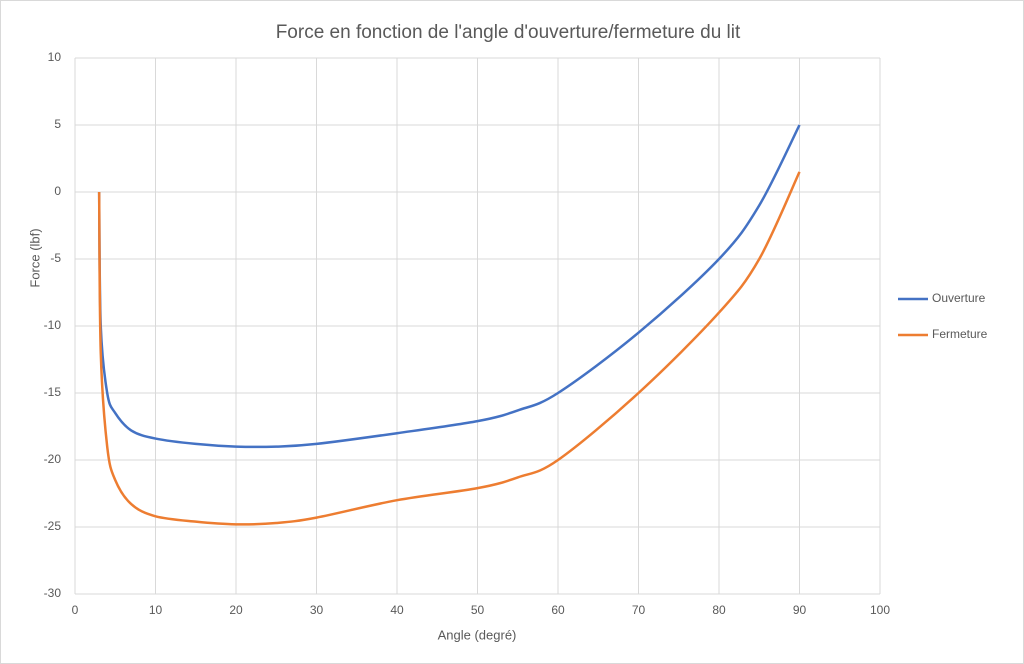  Describe the element at coordinates (53, 459) in the screenshot. I see `y-tick-label: -20` at that location.